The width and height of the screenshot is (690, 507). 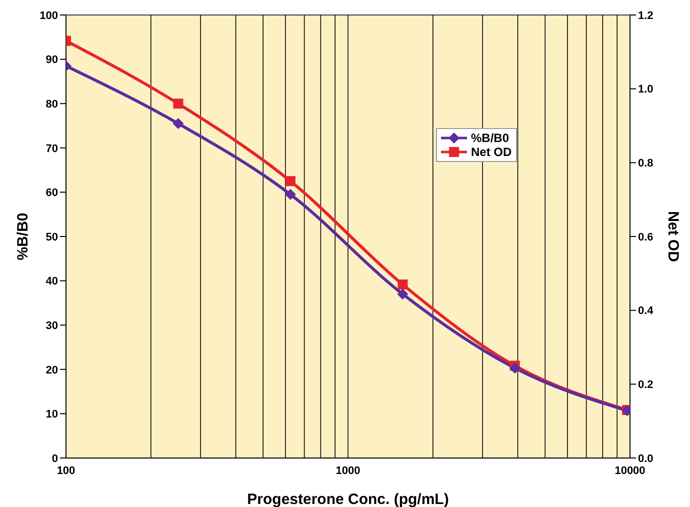 I want to click on y2-tick-label: 1.2, so click(x=646, y=16).